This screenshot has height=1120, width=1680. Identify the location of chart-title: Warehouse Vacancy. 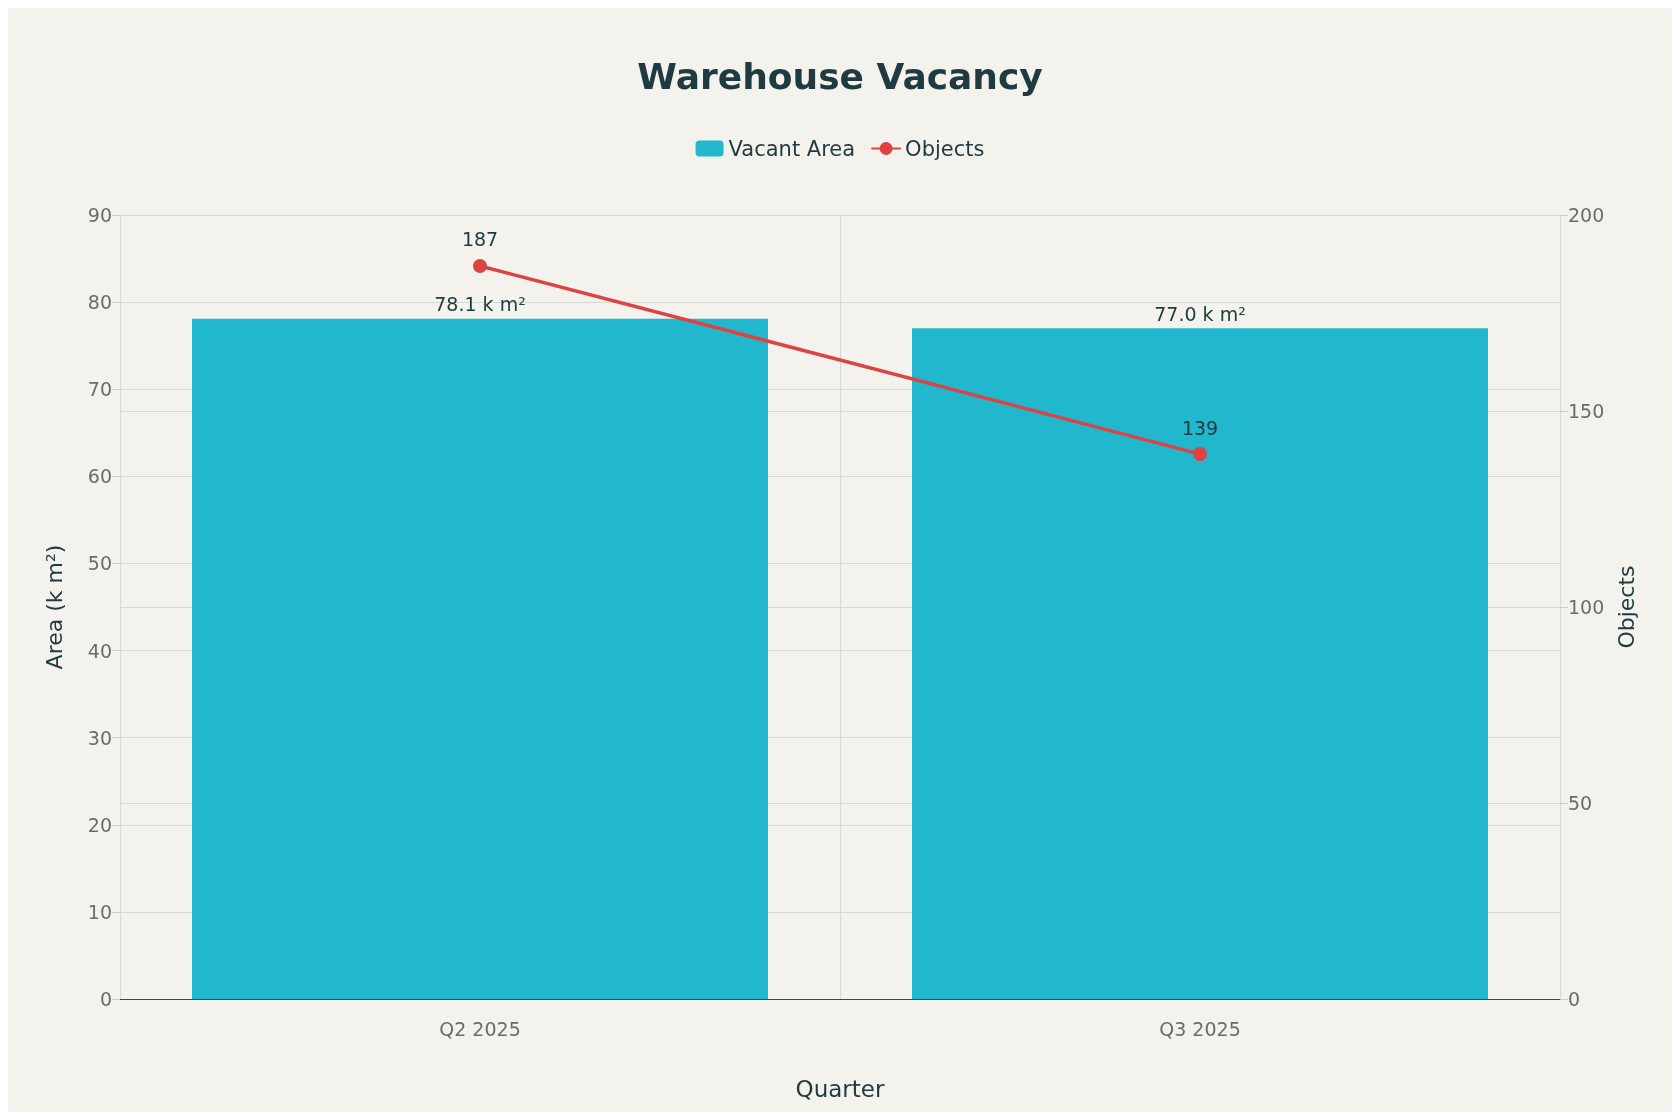
(840, 76).